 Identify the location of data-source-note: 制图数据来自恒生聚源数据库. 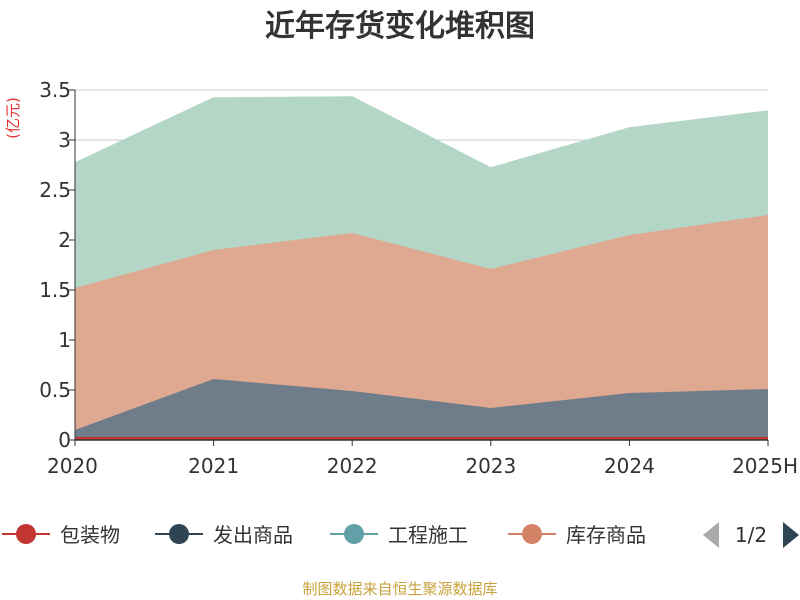
(399, 589).